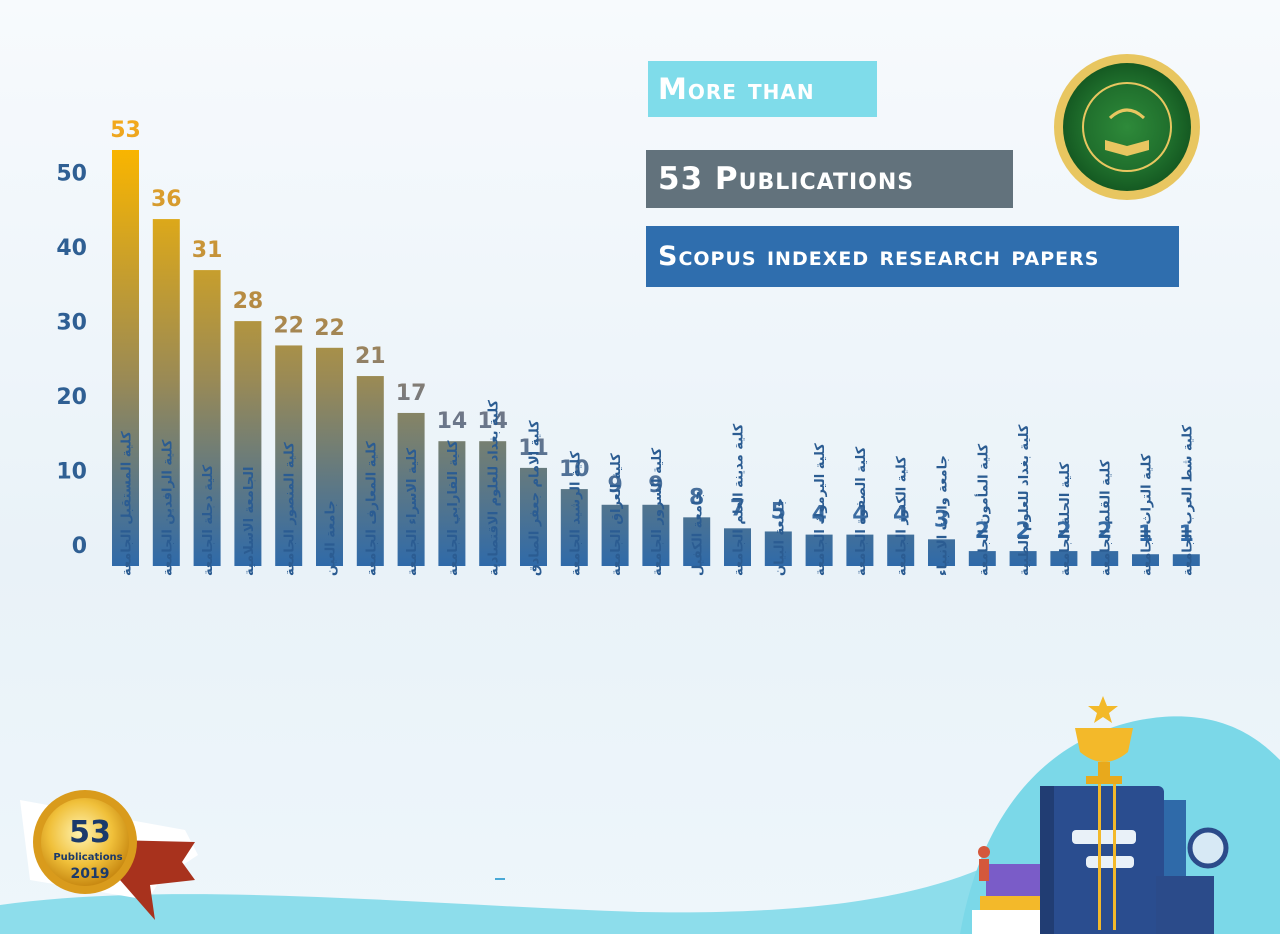  What do you see at coordinates (737, 508) in the screenshot?
I see `bar-value-label: 7` at bounding box center [737, 508].